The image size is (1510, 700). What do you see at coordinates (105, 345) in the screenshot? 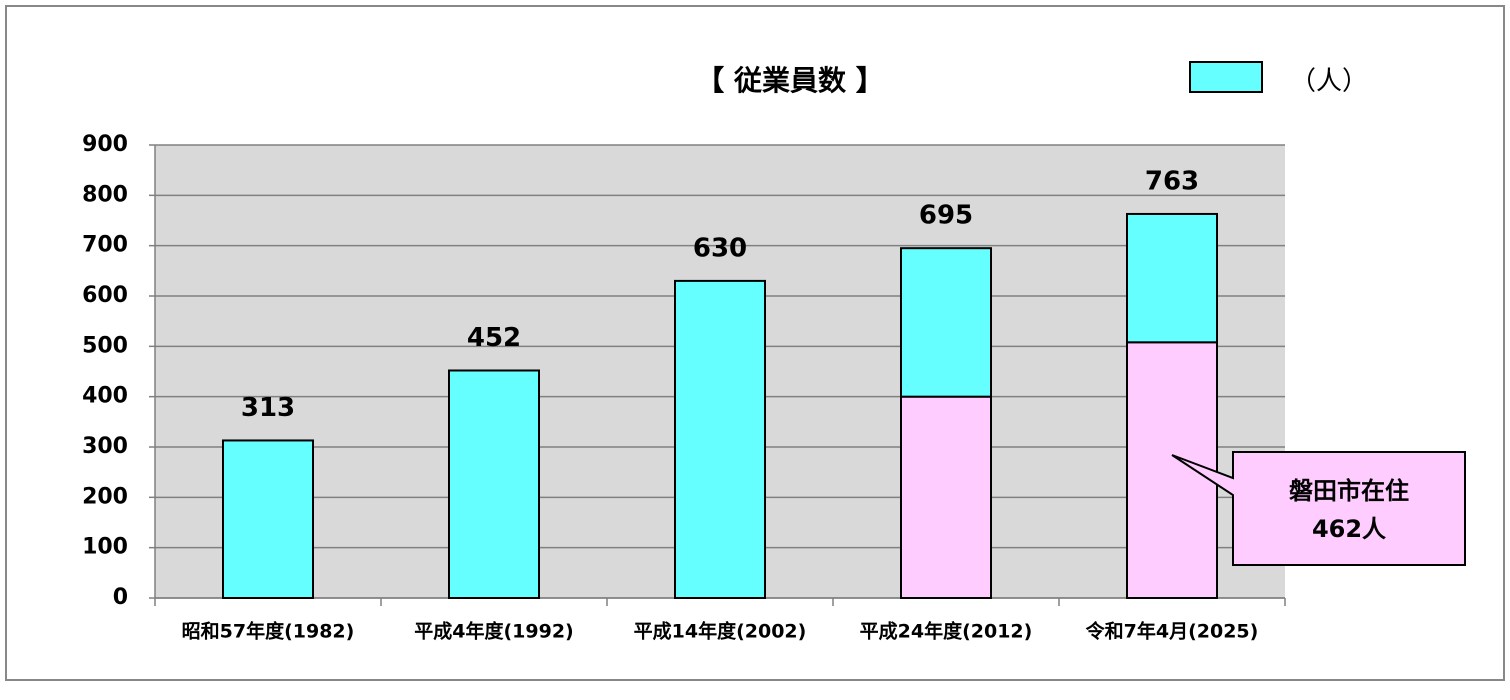
I see `y-tick-label: 500` at bounding box center [105, 345].